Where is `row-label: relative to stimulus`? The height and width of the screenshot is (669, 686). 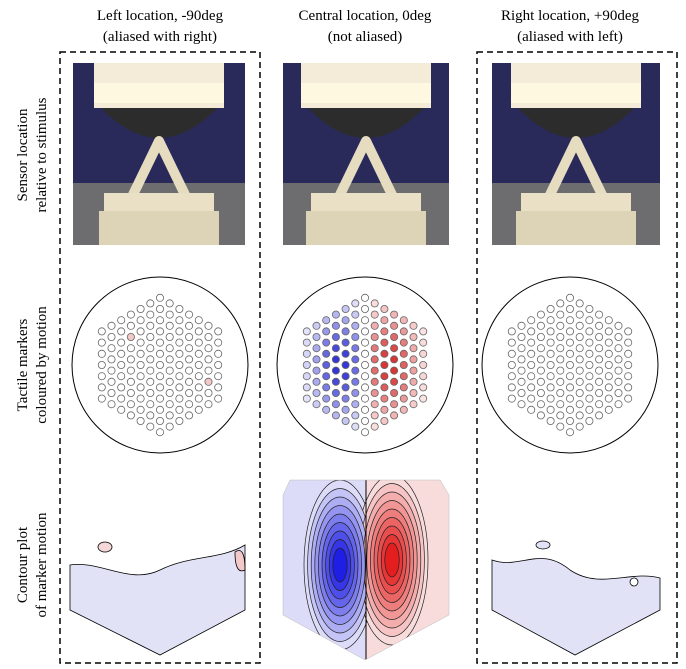
row-label: relative to stimulus is located at coordinates (42, 154).